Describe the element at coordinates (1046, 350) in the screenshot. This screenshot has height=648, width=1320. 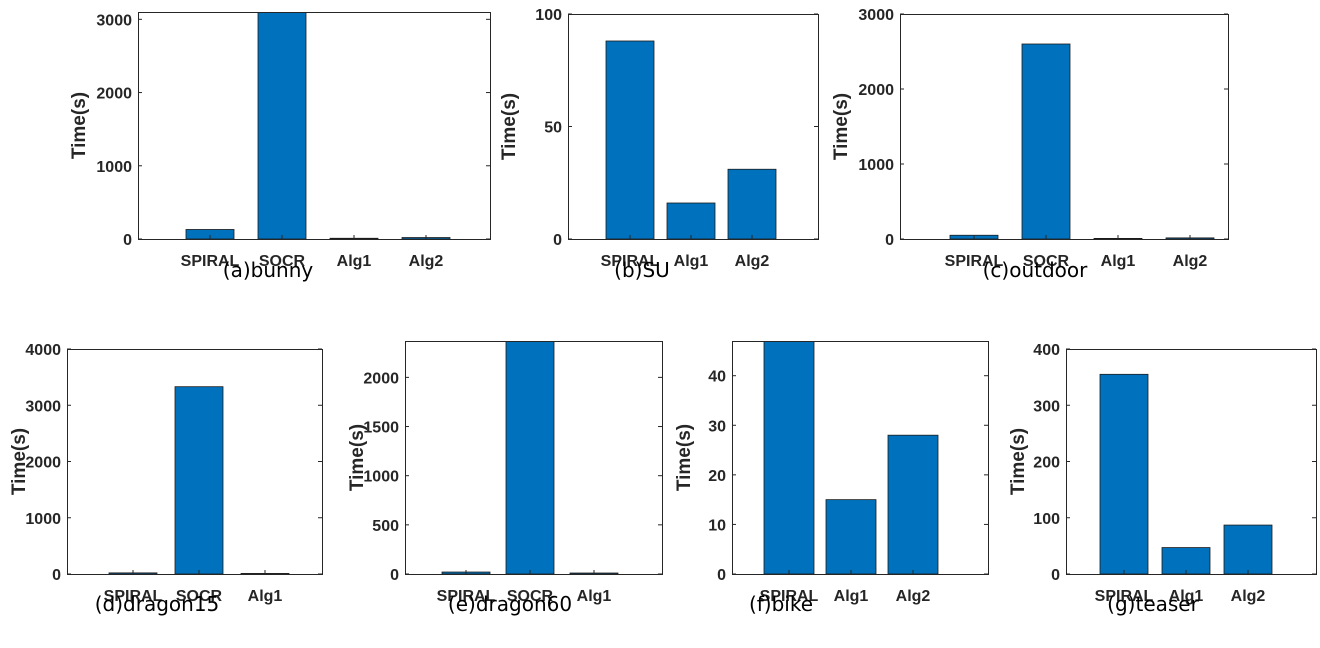
I see `y-tick-label: 400` at that location.